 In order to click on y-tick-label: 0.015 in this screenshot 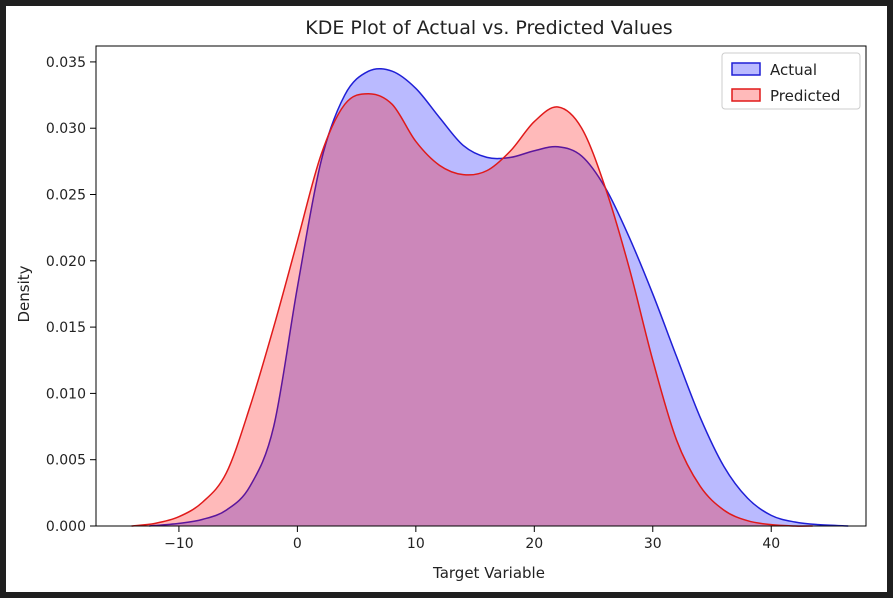, I will do `click(66, 328)`.